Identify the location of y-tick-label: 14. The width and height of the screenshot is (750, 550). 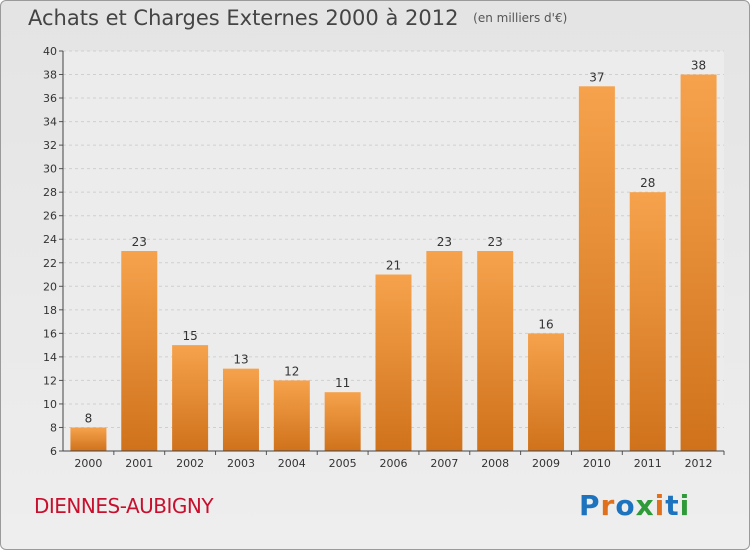
(50, 357).